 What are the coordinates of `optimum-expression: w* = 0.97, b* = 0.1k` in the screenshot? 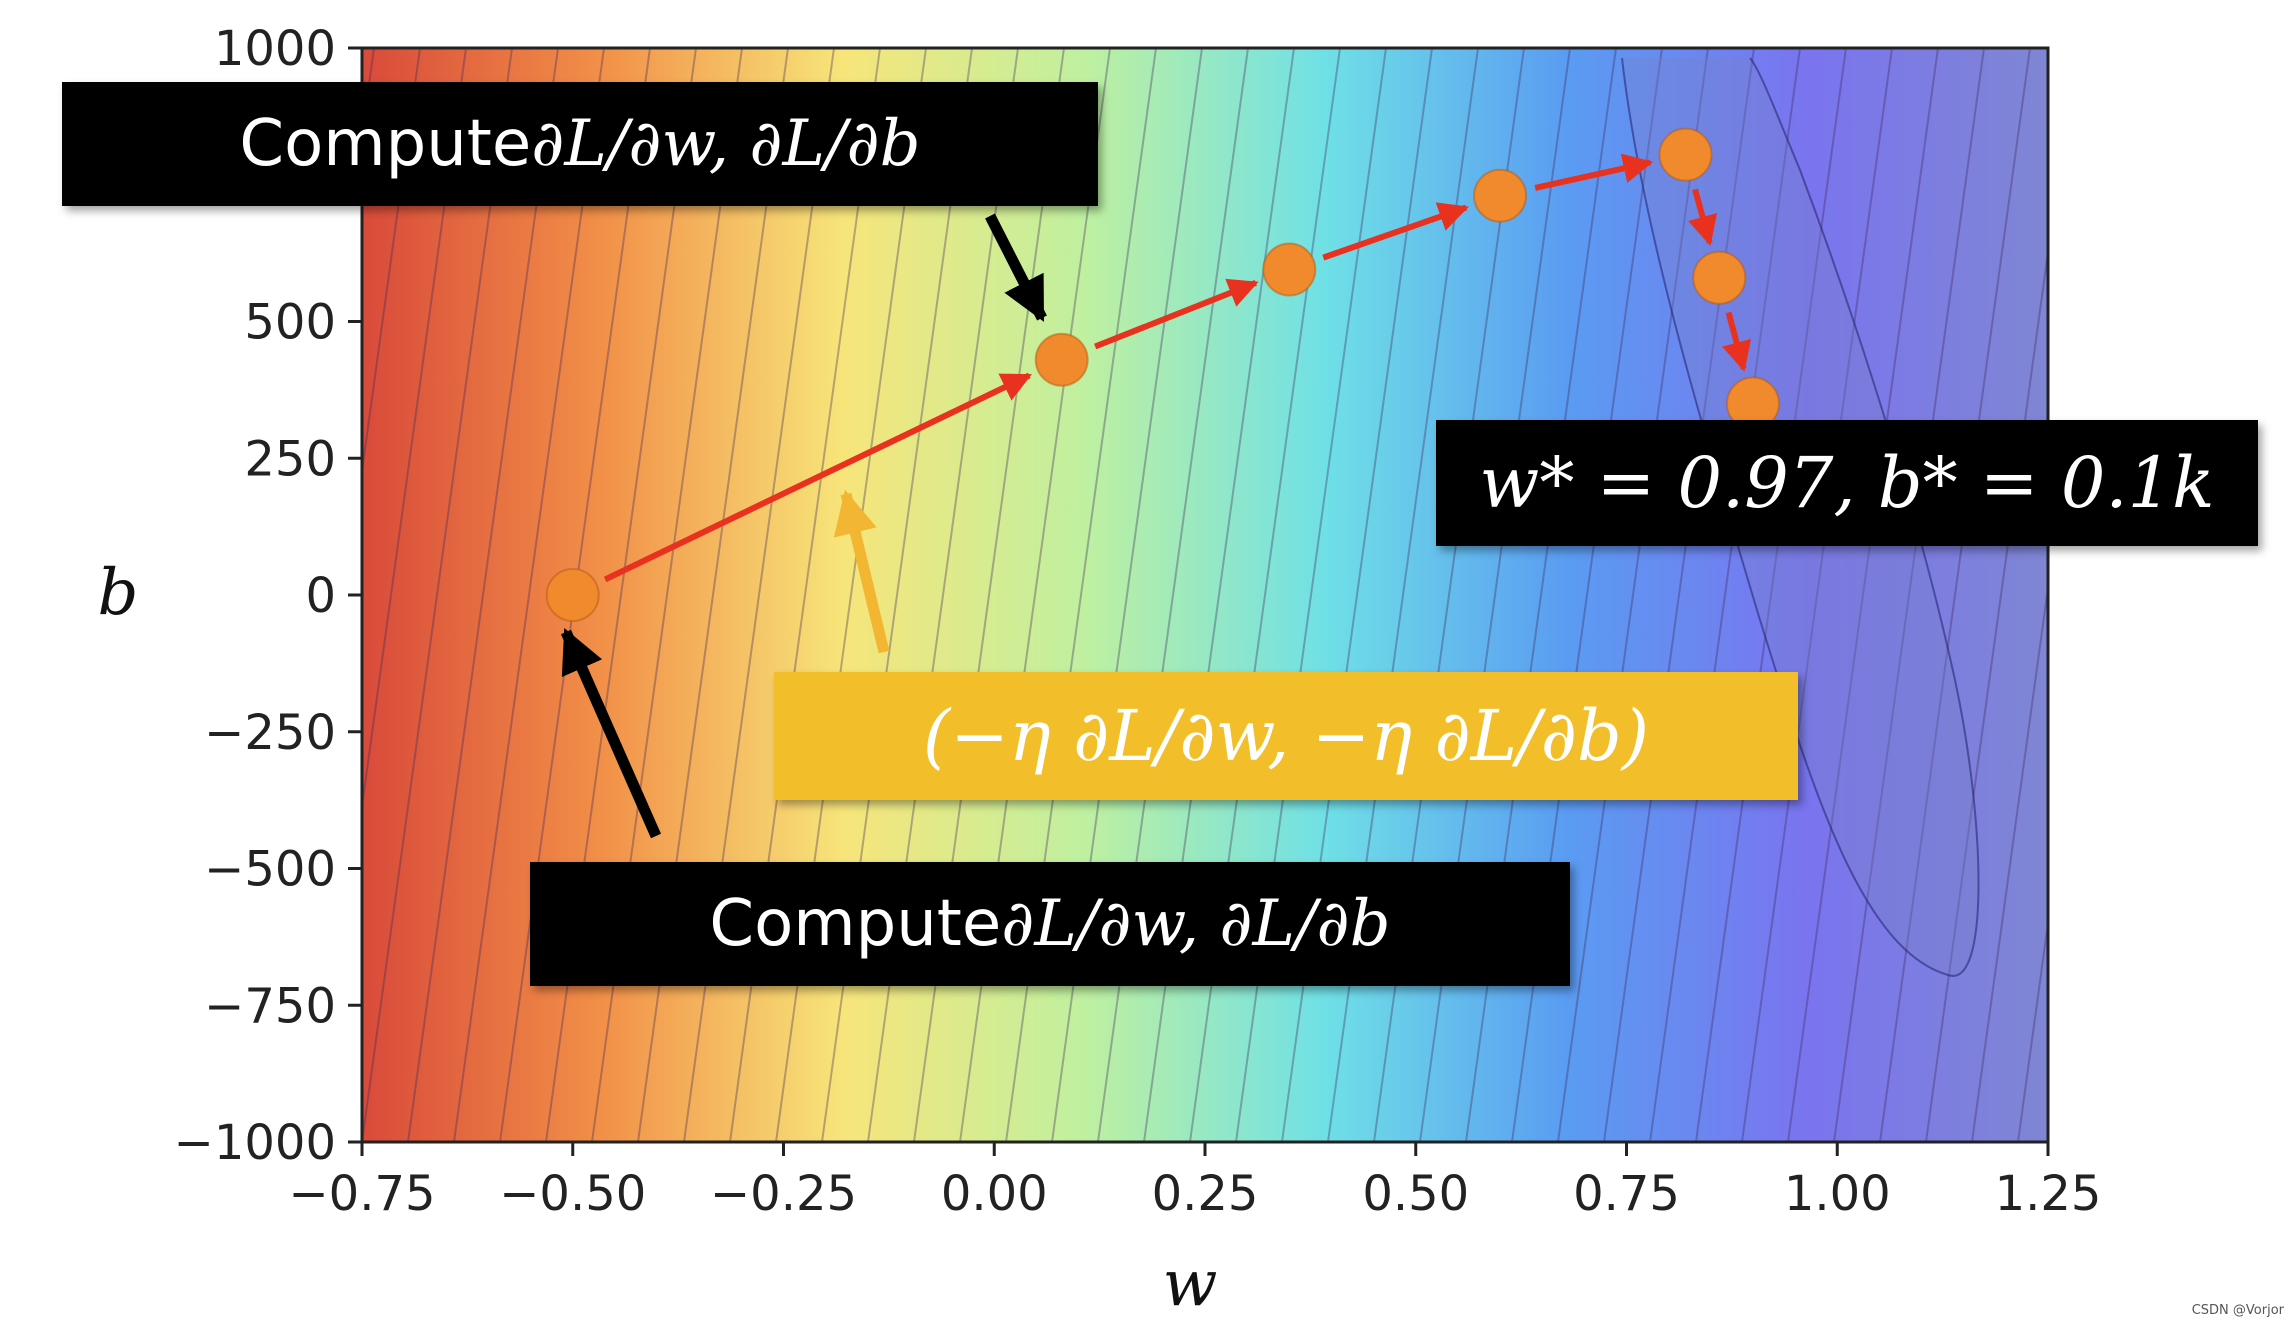 It's located at (1847, 483).